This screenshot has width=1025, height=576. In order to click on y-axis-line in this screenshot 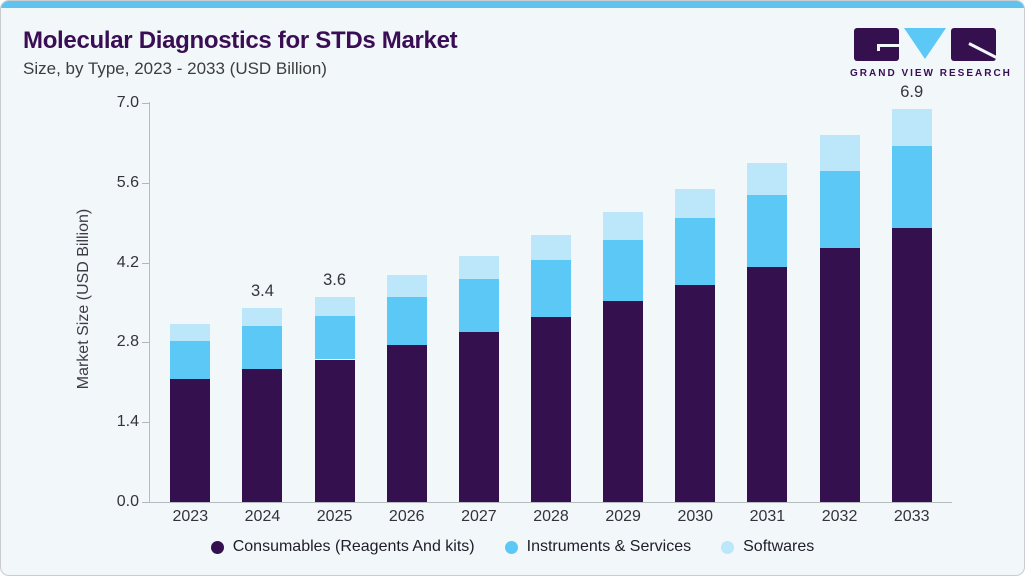, I will do `click(149, 302)`.